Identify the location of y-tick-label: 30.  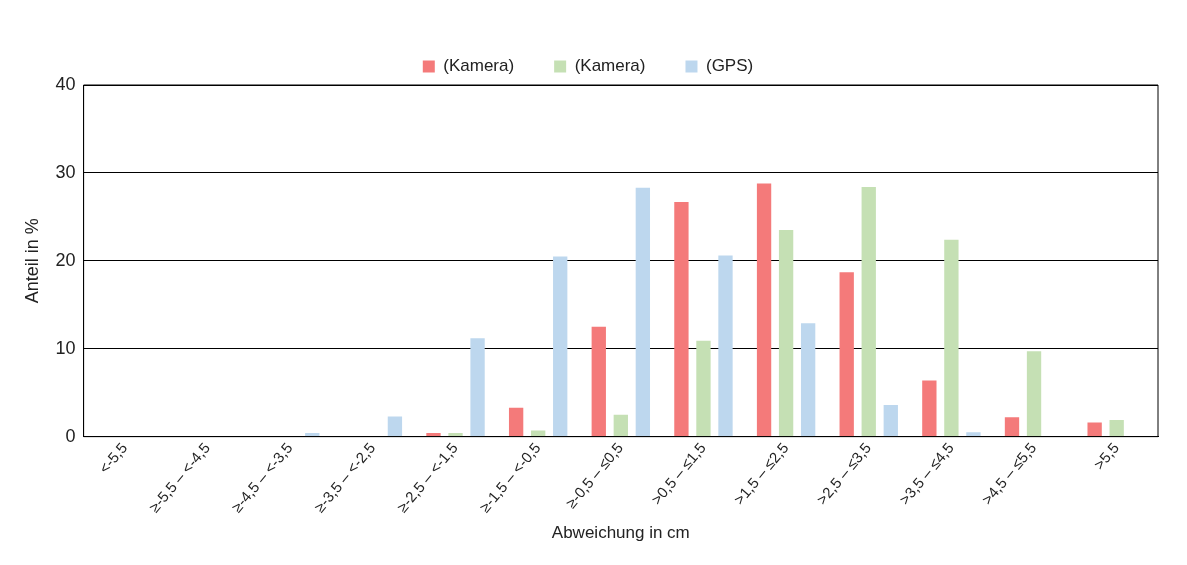
(65, 171).